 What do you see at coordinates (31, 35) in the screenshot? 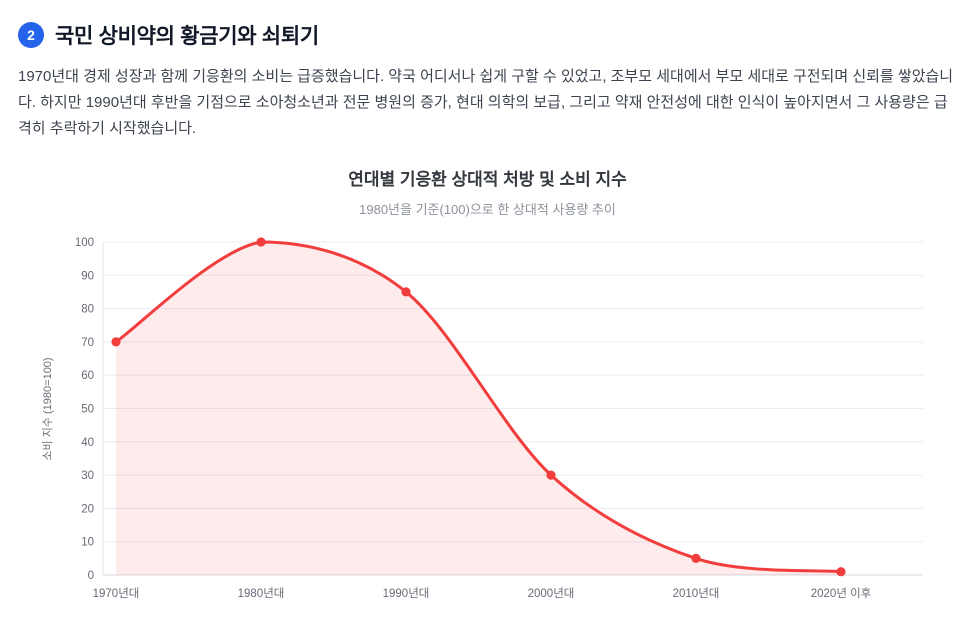
I see `section-number-badge: 2` at bounding box center [31, 35].